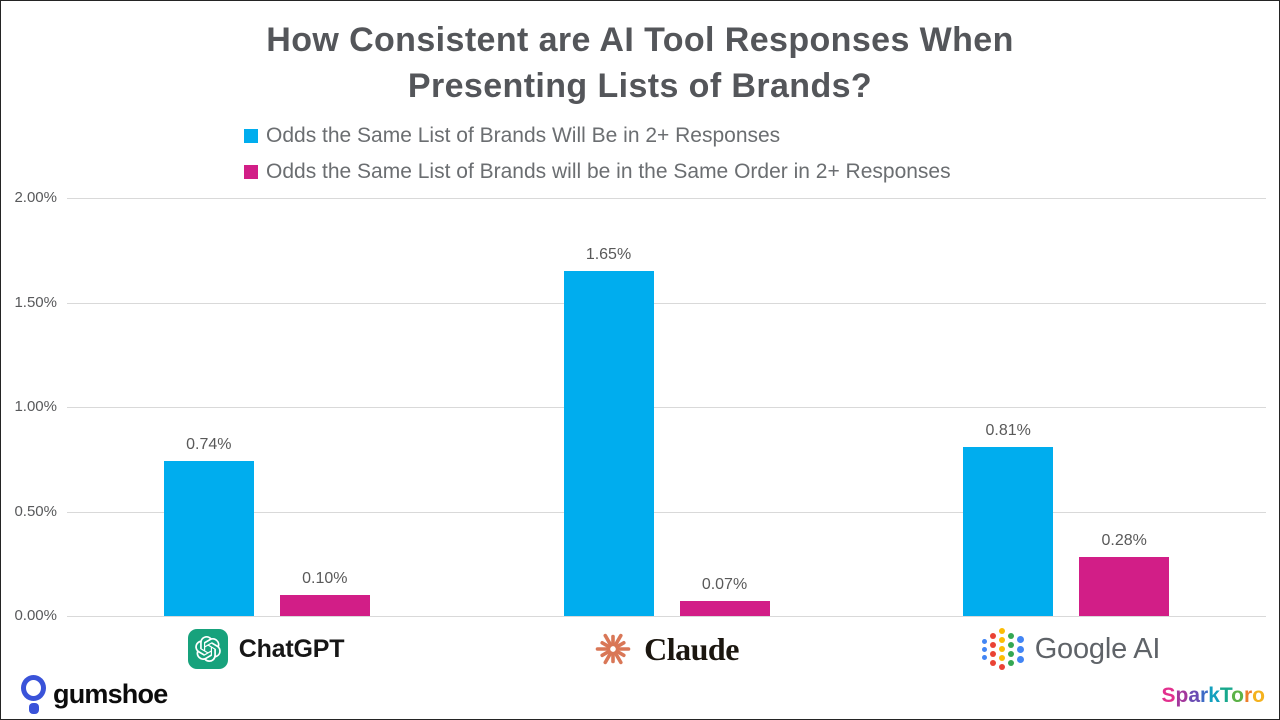 This screenshot has width=1280, height=720. I want to click on openai-knot-icon, so click(207, 649).